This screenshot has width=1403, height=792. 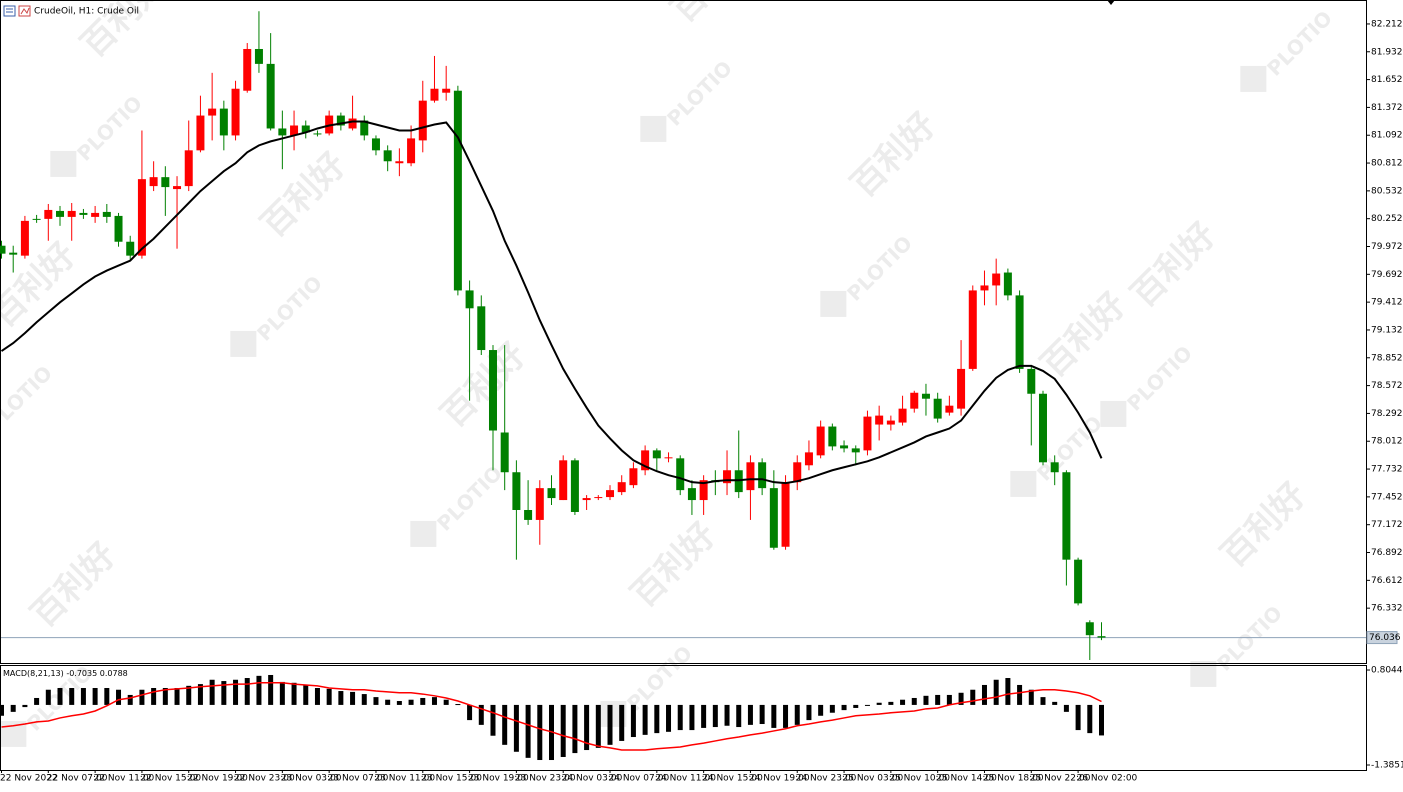 I want to click on current-price-label: 76.036, so click(x=1385, y=638).